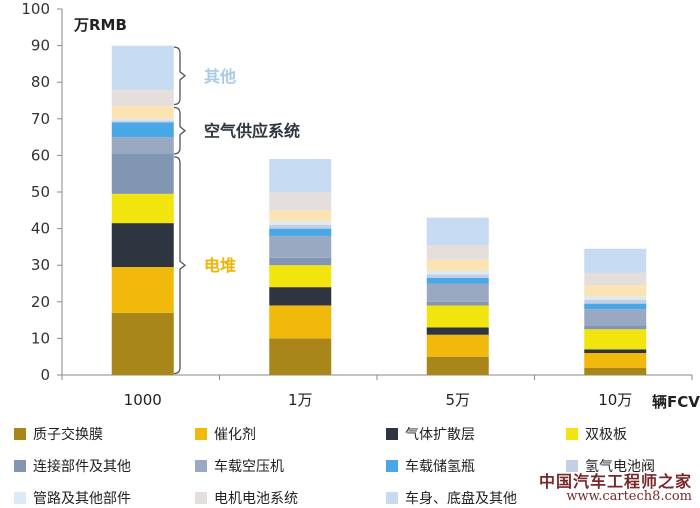 The height and width of the screenshot is (508, 700). I want to click on legend-item: 车载空压机, so click(239, 466).